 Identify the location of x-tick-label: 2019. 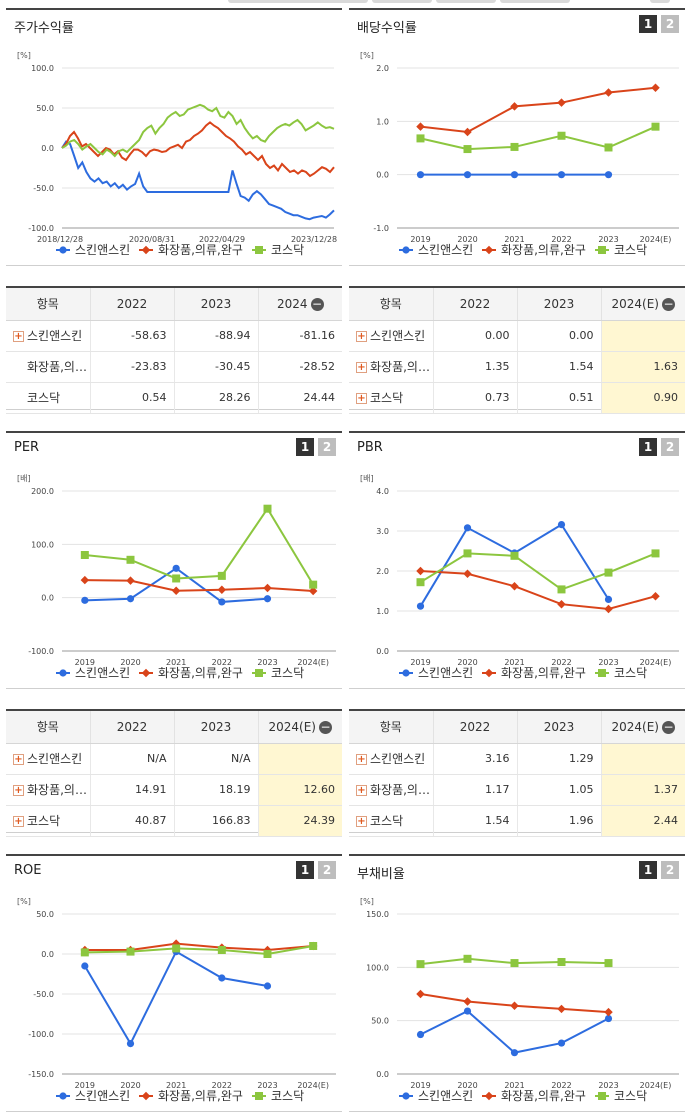
(420, 1085).